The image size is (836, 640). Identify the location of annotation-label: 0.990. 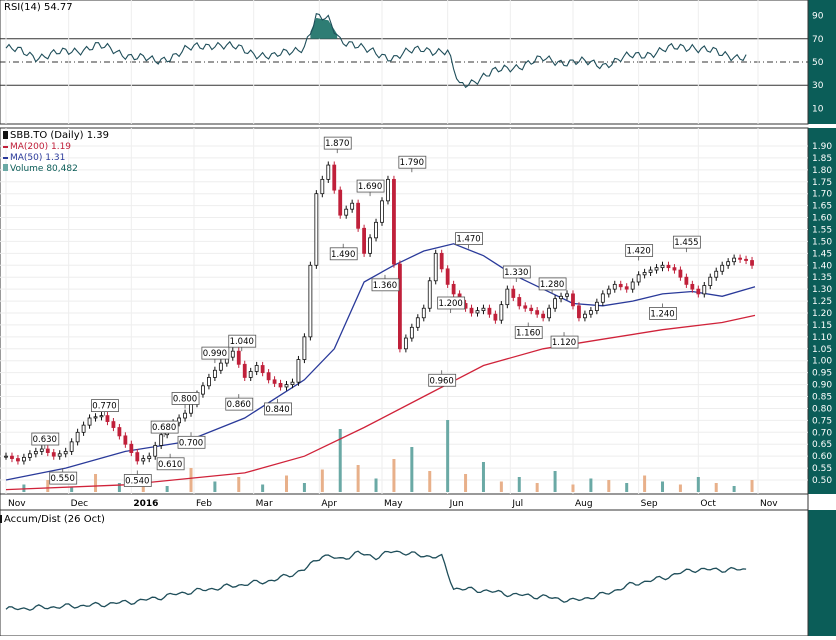
(215, 354).